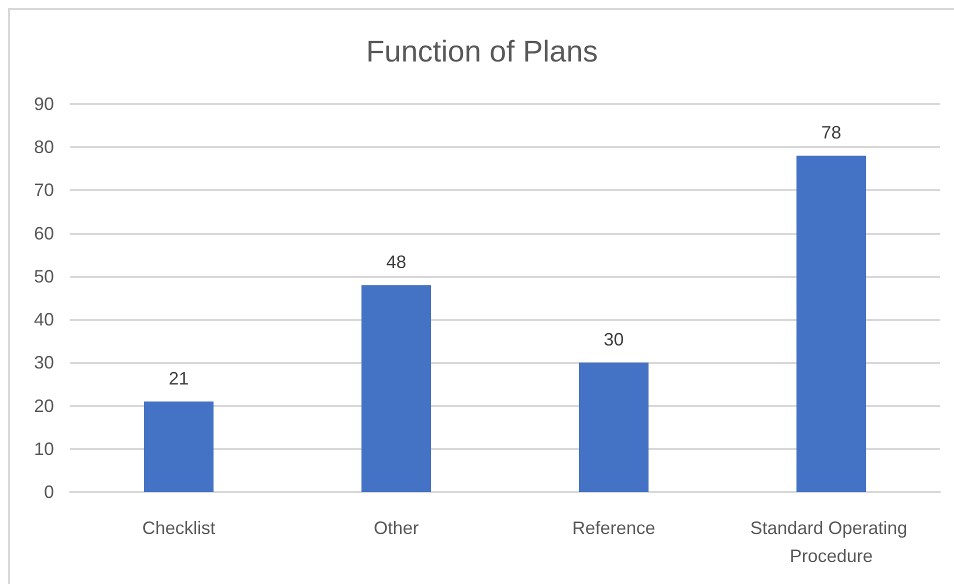  What do you see at coordinates (44, 104) in the screenshot?
I see `y-tick-label: 90` at bounding box center [44, 104].